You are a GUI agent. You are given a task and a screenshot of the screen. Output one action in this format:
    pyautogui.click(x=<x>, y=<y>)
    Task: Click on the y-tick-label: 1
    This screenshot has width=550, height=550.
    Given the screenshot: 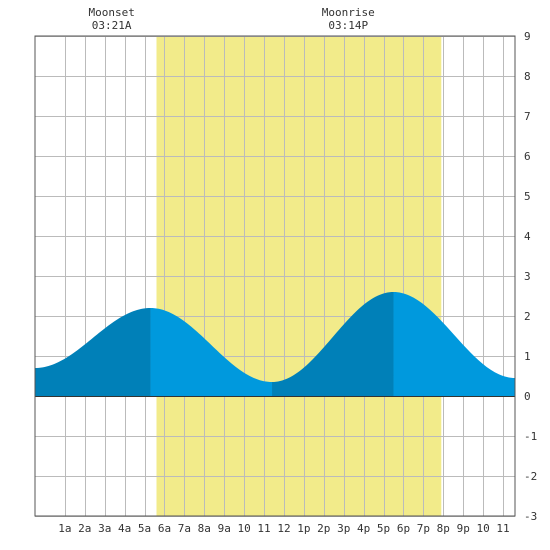 What is the action you would take?
    pyautogui.click(x=527, y=356)
    